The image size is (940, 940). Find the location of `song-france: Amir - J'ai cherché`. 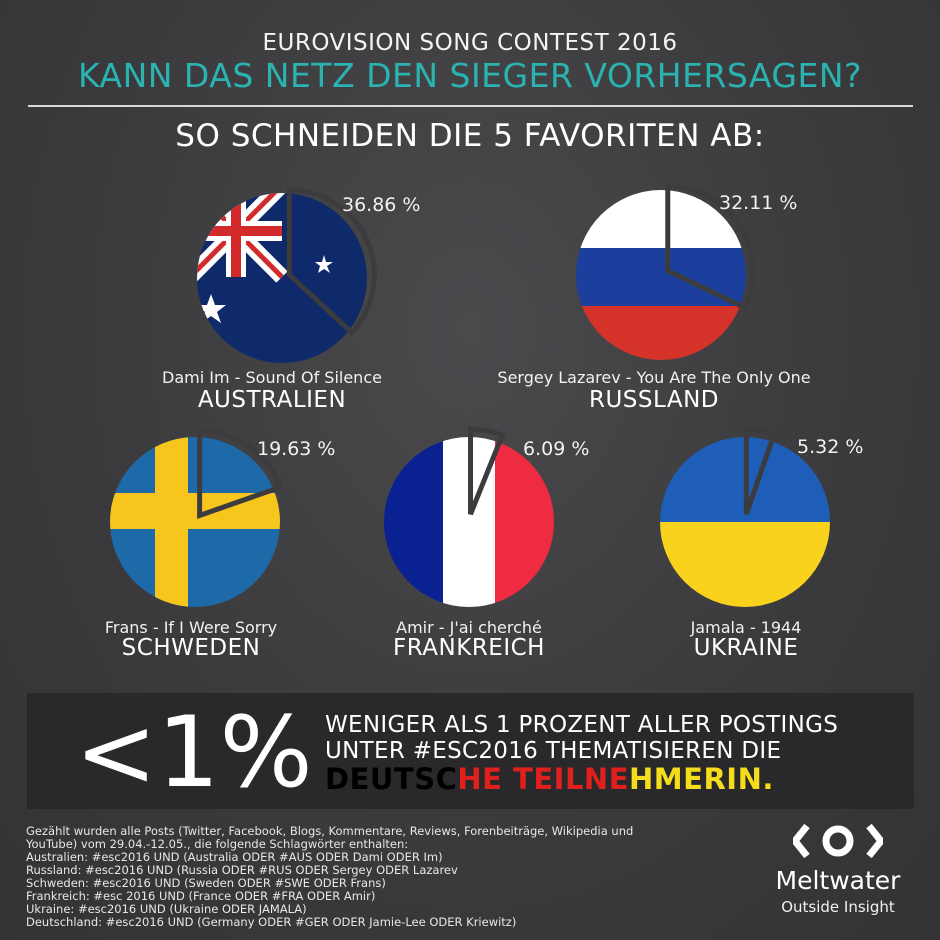

song-france: Amir - J'ai cherché is located at coordinates (469, 627).